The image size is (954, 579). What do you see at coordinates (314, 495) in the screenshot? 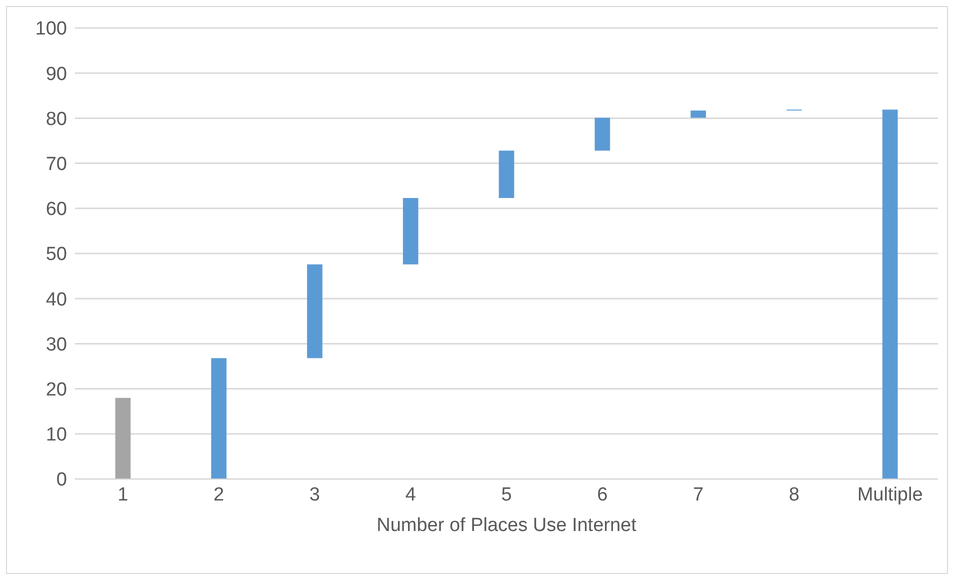
I see `x-tick-label: 3` at bounding box center [314, 495].